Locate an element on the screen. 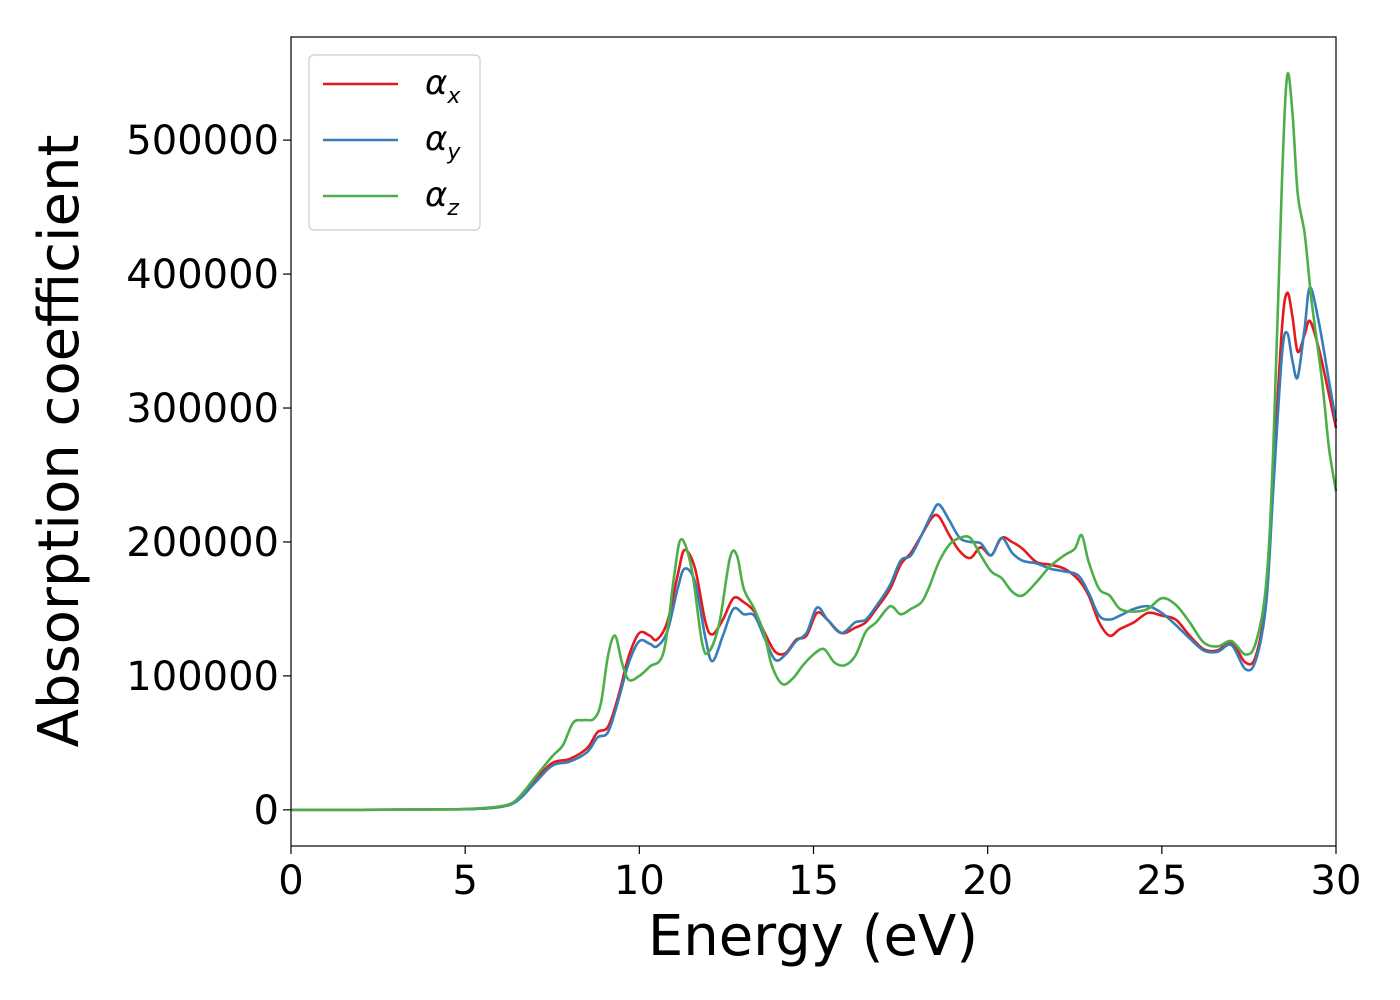 This screenshot has height=1000, width=1400. x-tick-label: 15 is located at coordinates (813, 881).